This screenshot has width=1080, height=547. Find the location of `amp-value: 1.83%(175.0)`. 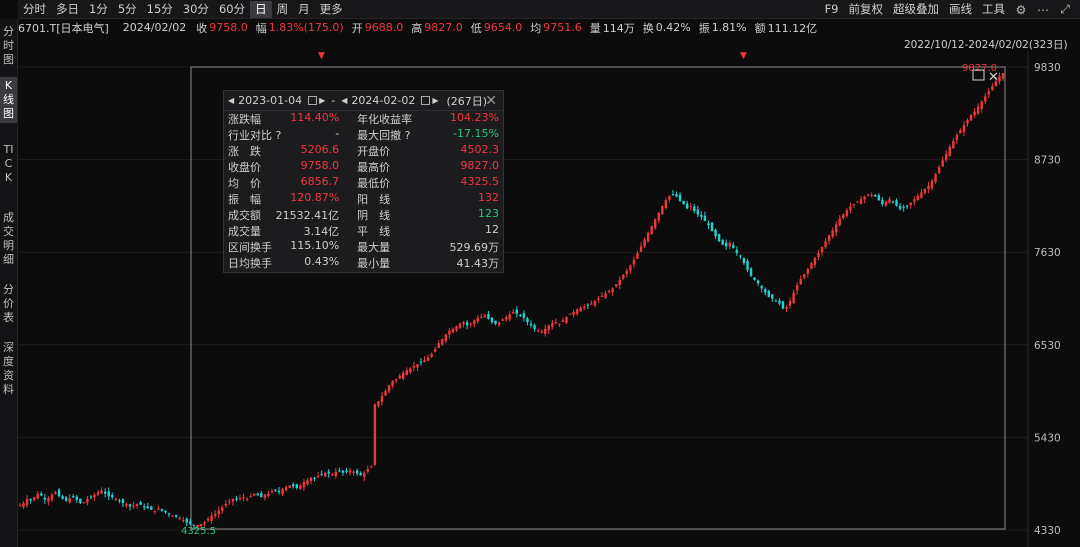

amp-value: 1.83%(175.0) is located at coordinates (306, 27).